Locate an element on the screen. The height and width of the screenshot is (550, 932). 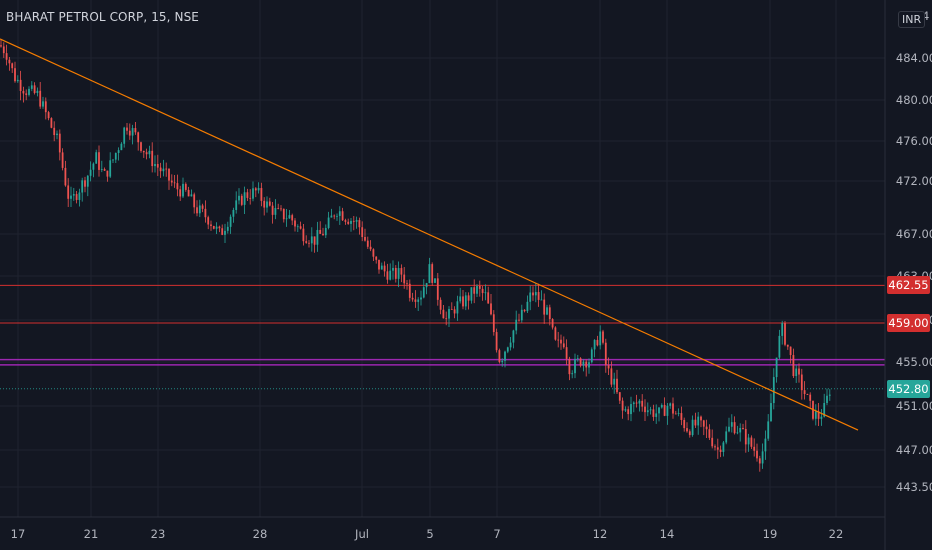
time-axis: 17 21 23 28 Jul 5 7 12 14 19 22 is located at coordinates (427, 534).